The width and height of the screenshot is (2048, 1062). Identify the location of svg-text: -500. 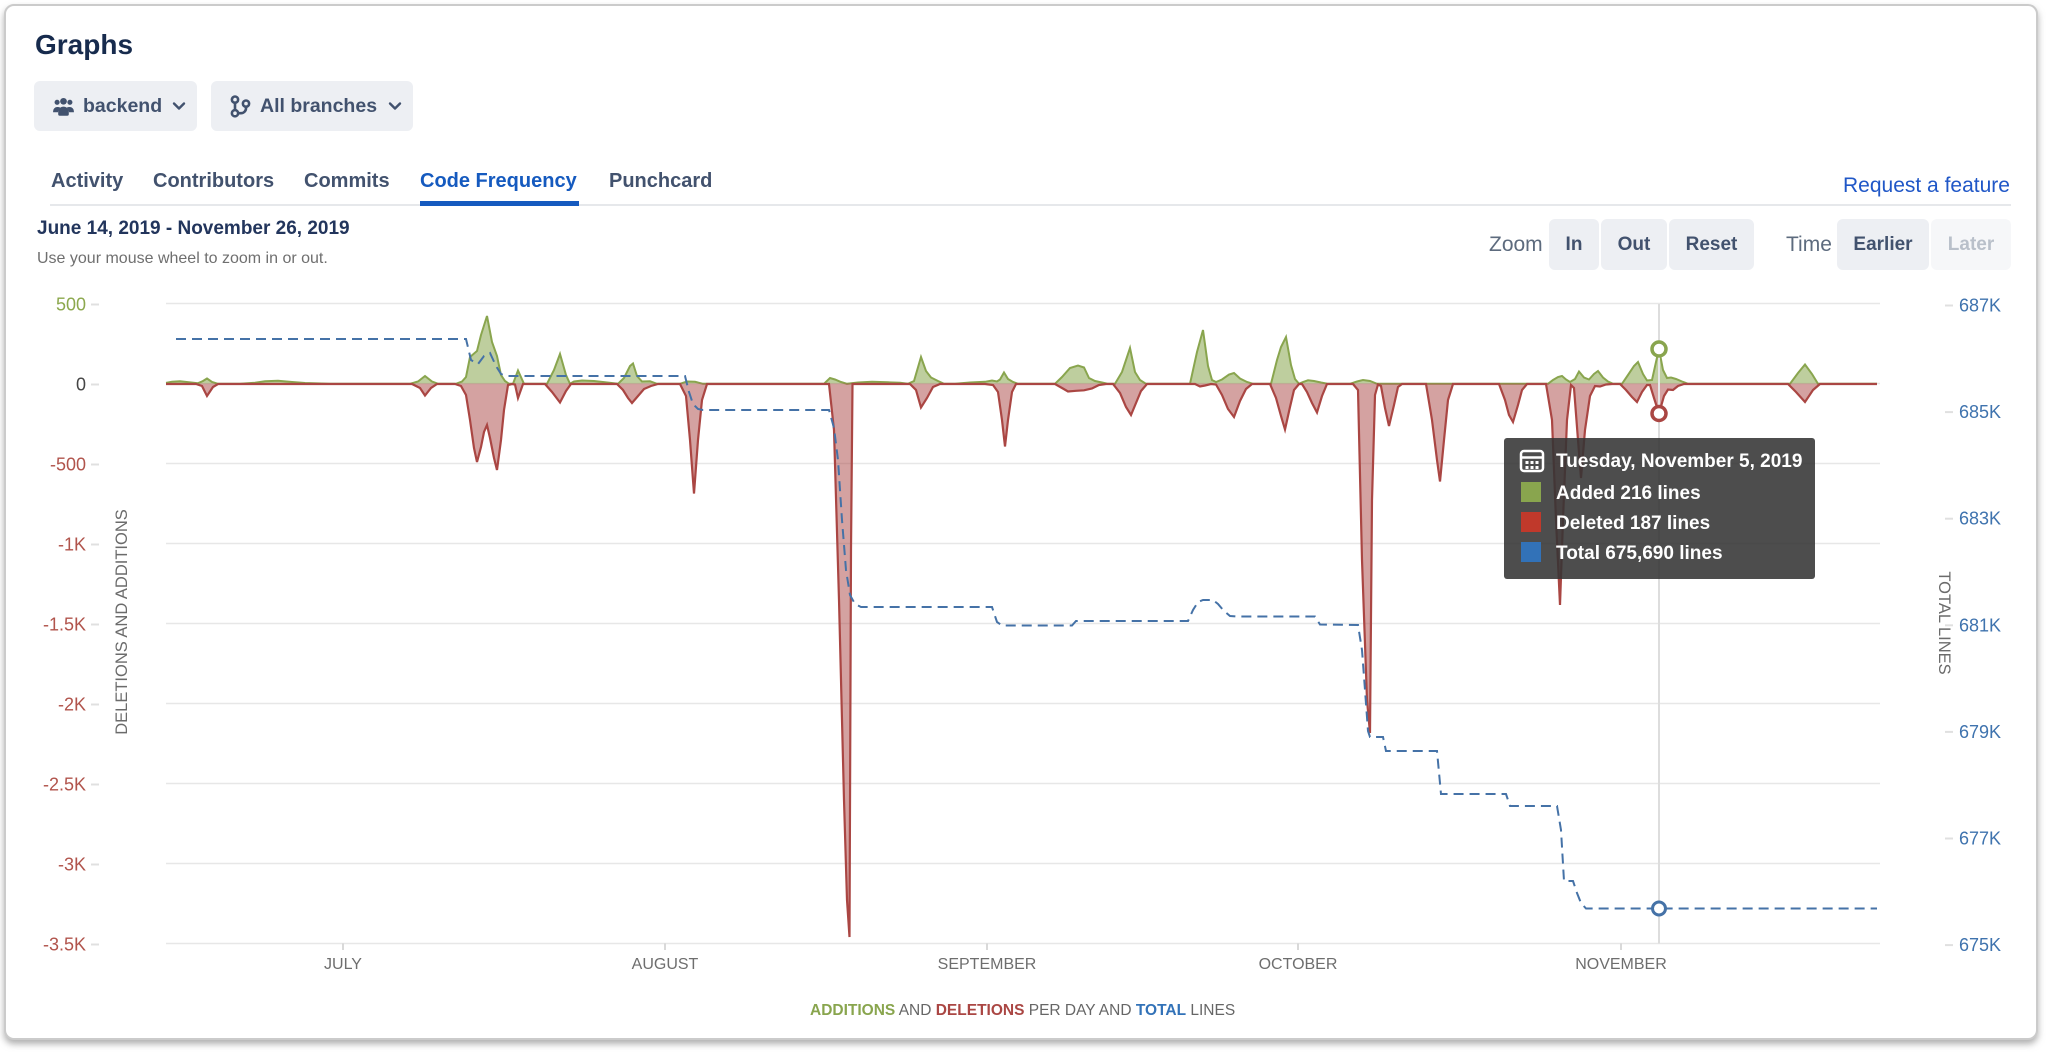
(68, 465).